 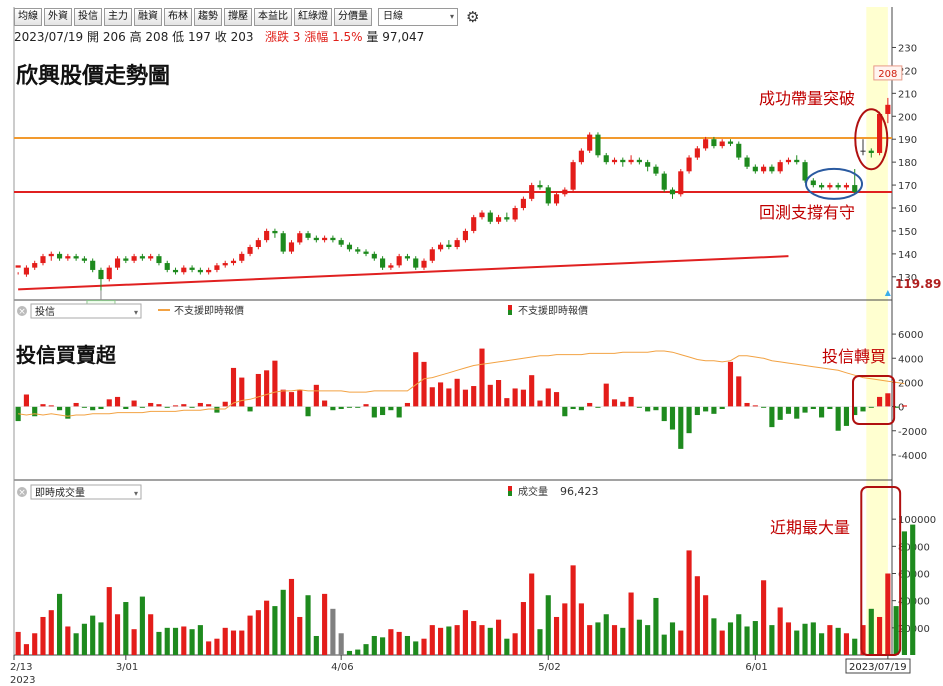 I want to click on period-select: 日線 ▾, so click(x=418, y=17).